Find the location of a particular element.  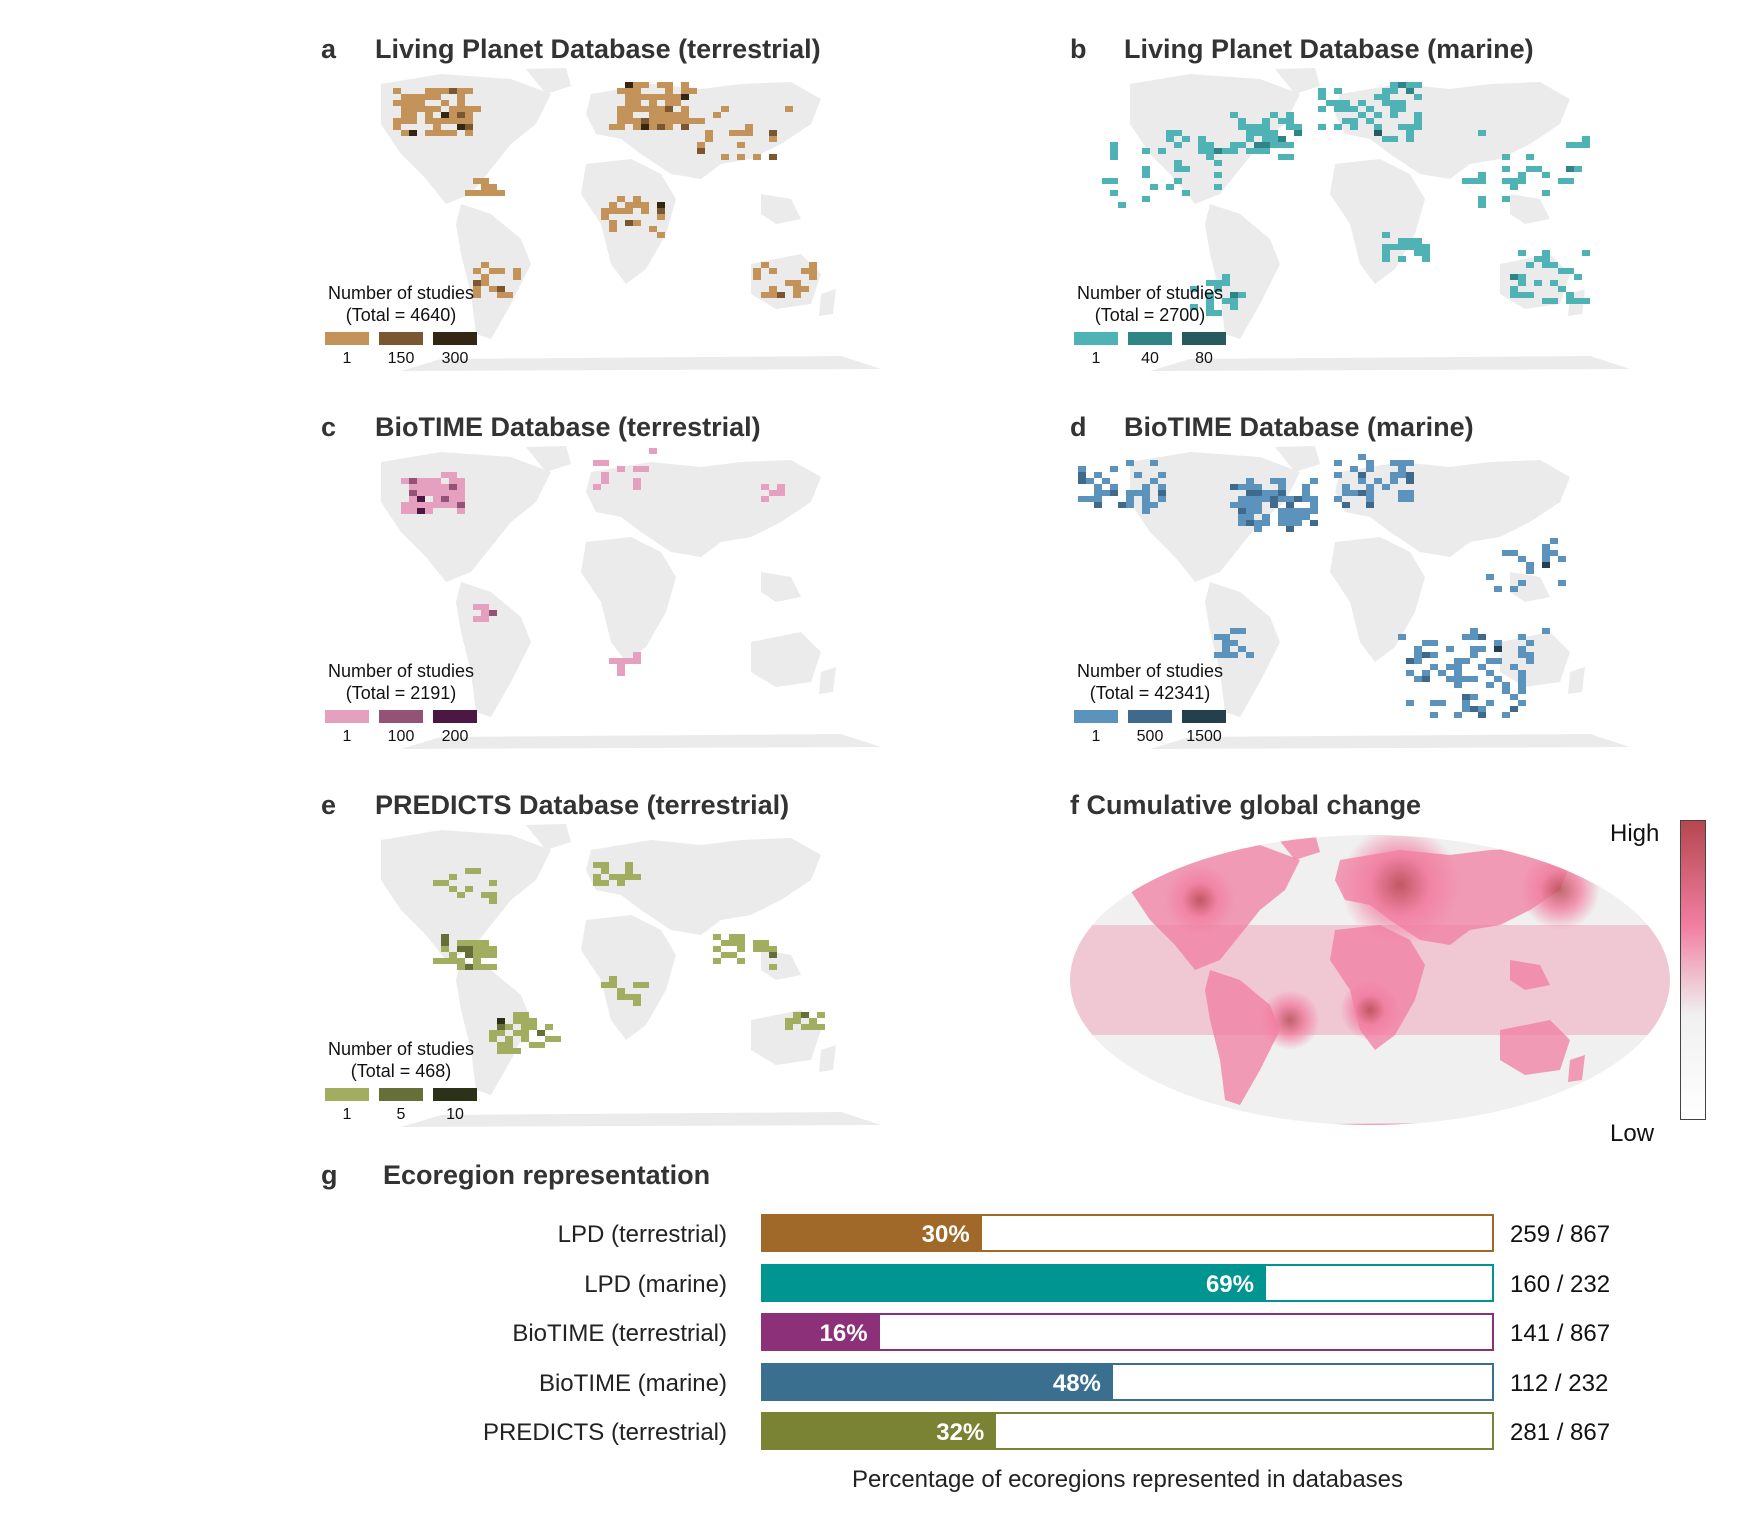

chart-title: Ecoregion representation is located at coordinates (547, 1175).